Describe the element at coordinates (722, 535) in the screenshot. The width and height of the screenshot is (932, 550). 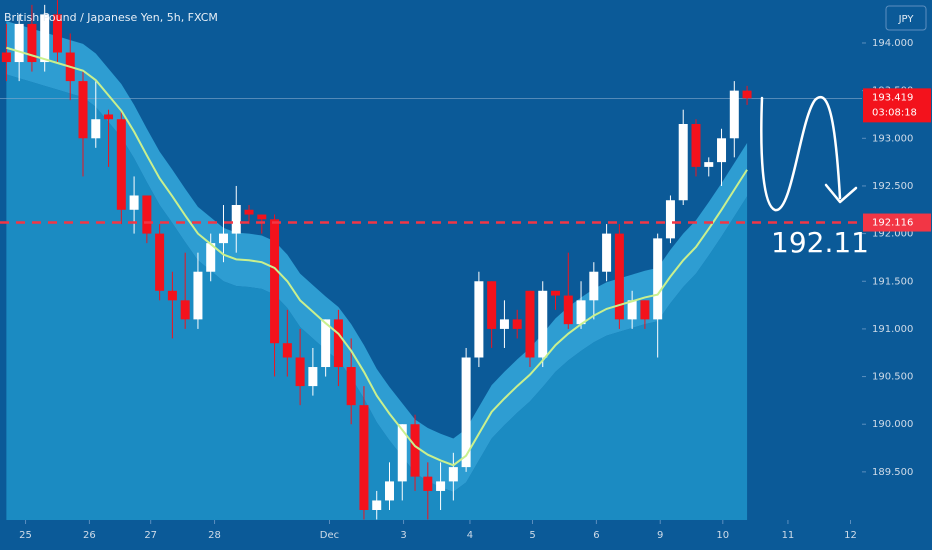
I see `x-tick-label: 10` at that location.